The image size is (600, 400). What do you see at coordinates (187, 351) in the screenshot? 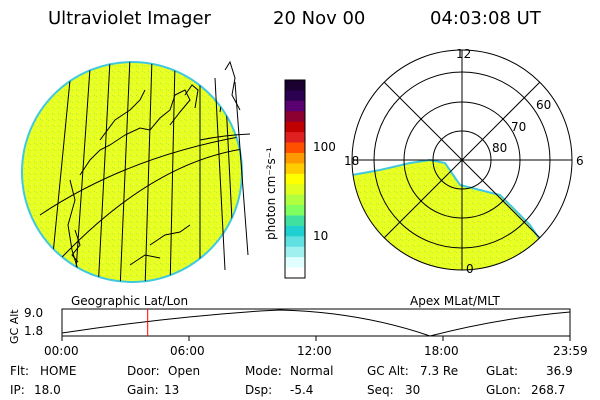
I see `xtick-0600: 06:00` at bounding box center [187, 351].